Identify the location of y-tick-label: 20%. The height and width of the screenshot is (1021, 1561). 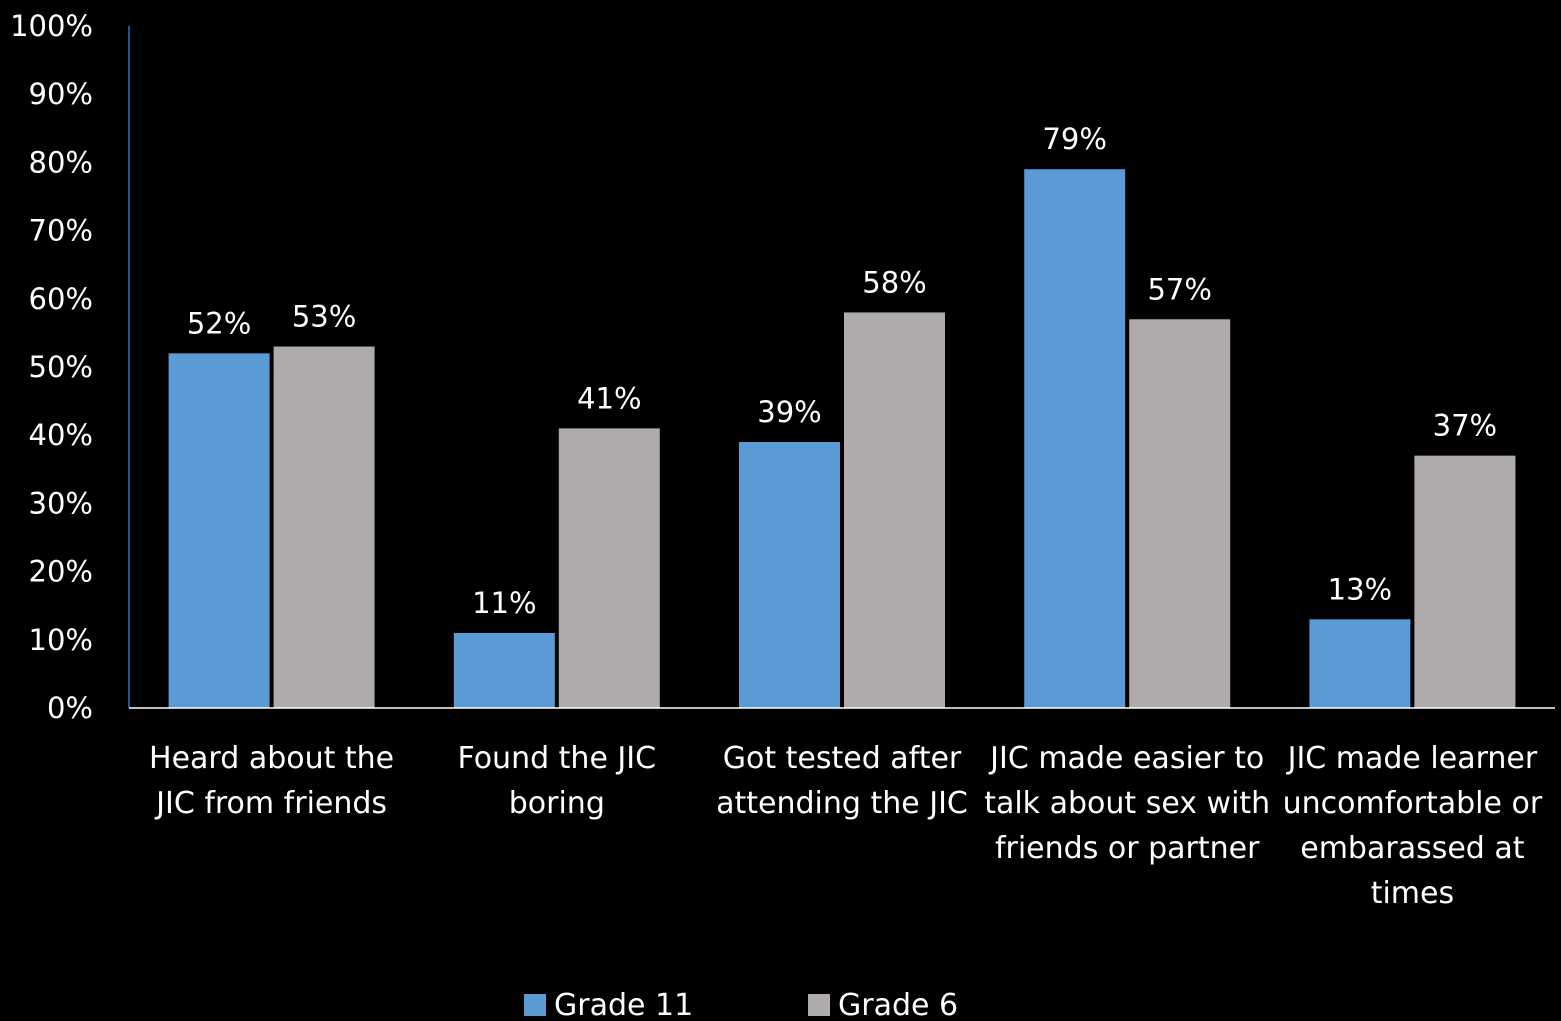
(61, 572).